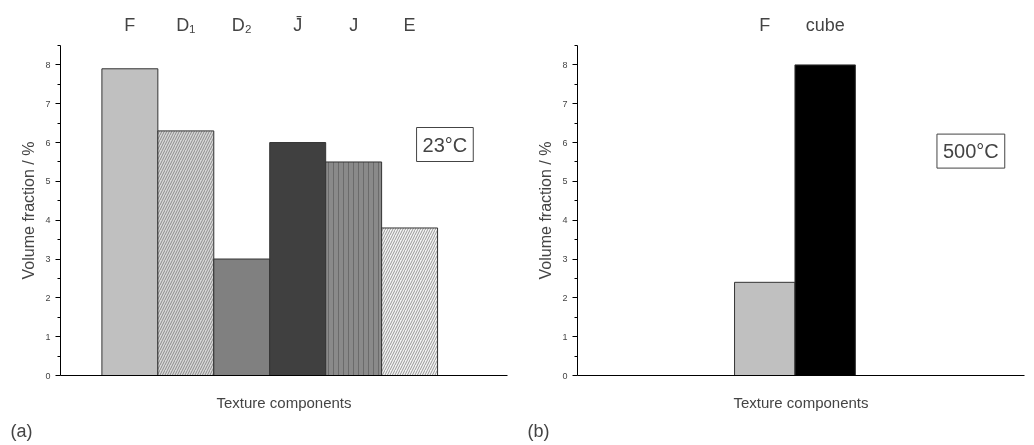 This screenshot has width=1034, height=445. I want to click on text: (a), so click(21, 430).